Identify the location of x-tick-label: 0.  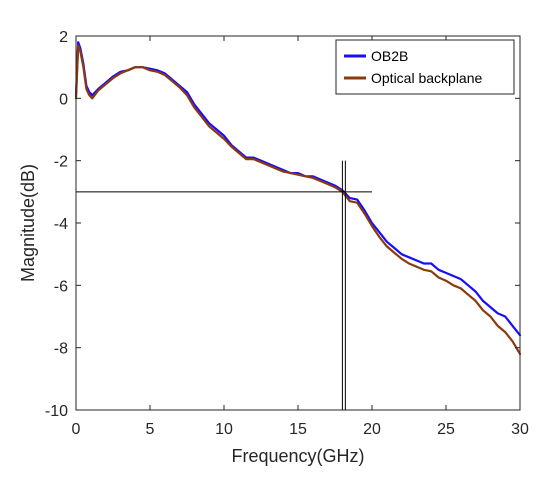
(76, 429).